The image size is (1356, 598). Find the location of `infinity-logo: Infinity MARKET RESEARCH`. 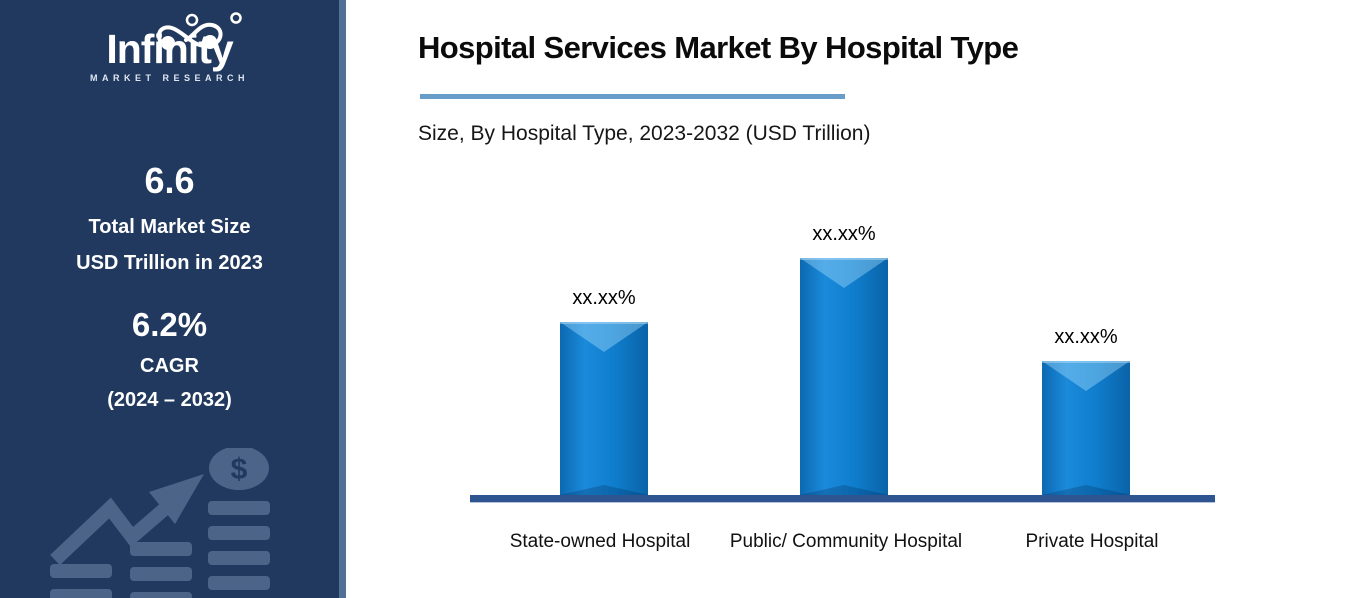

infinity-logo: Infinity MARKET RESEARCH is located at coordinates (169, 48).